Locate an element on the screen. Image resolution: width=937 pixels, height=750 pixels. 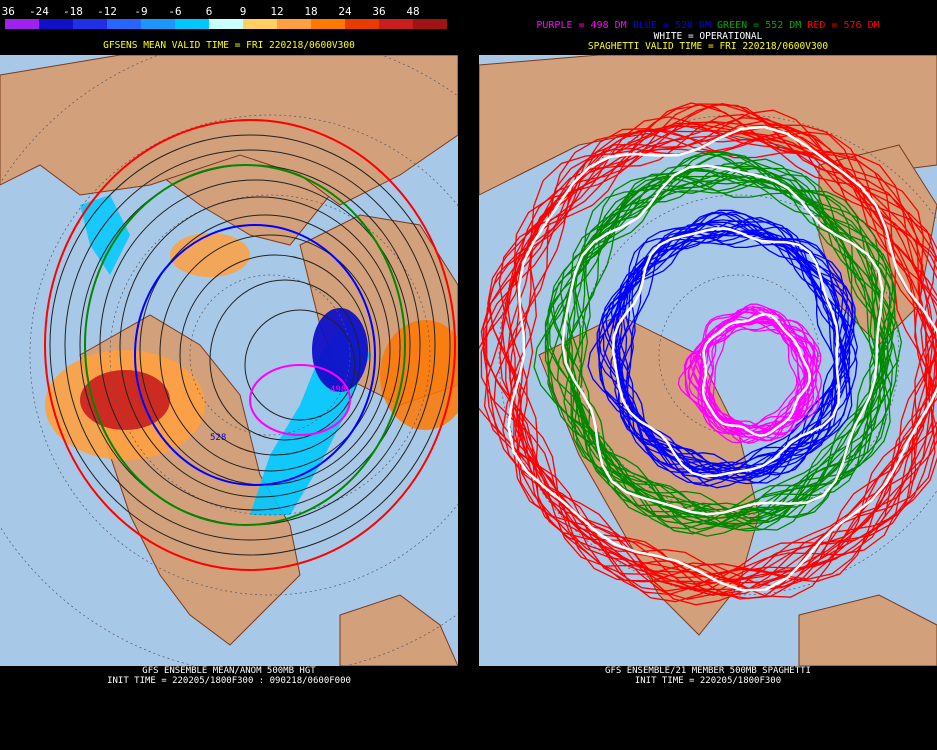
anomaly-colorbar is located at coordinates (226, 24).